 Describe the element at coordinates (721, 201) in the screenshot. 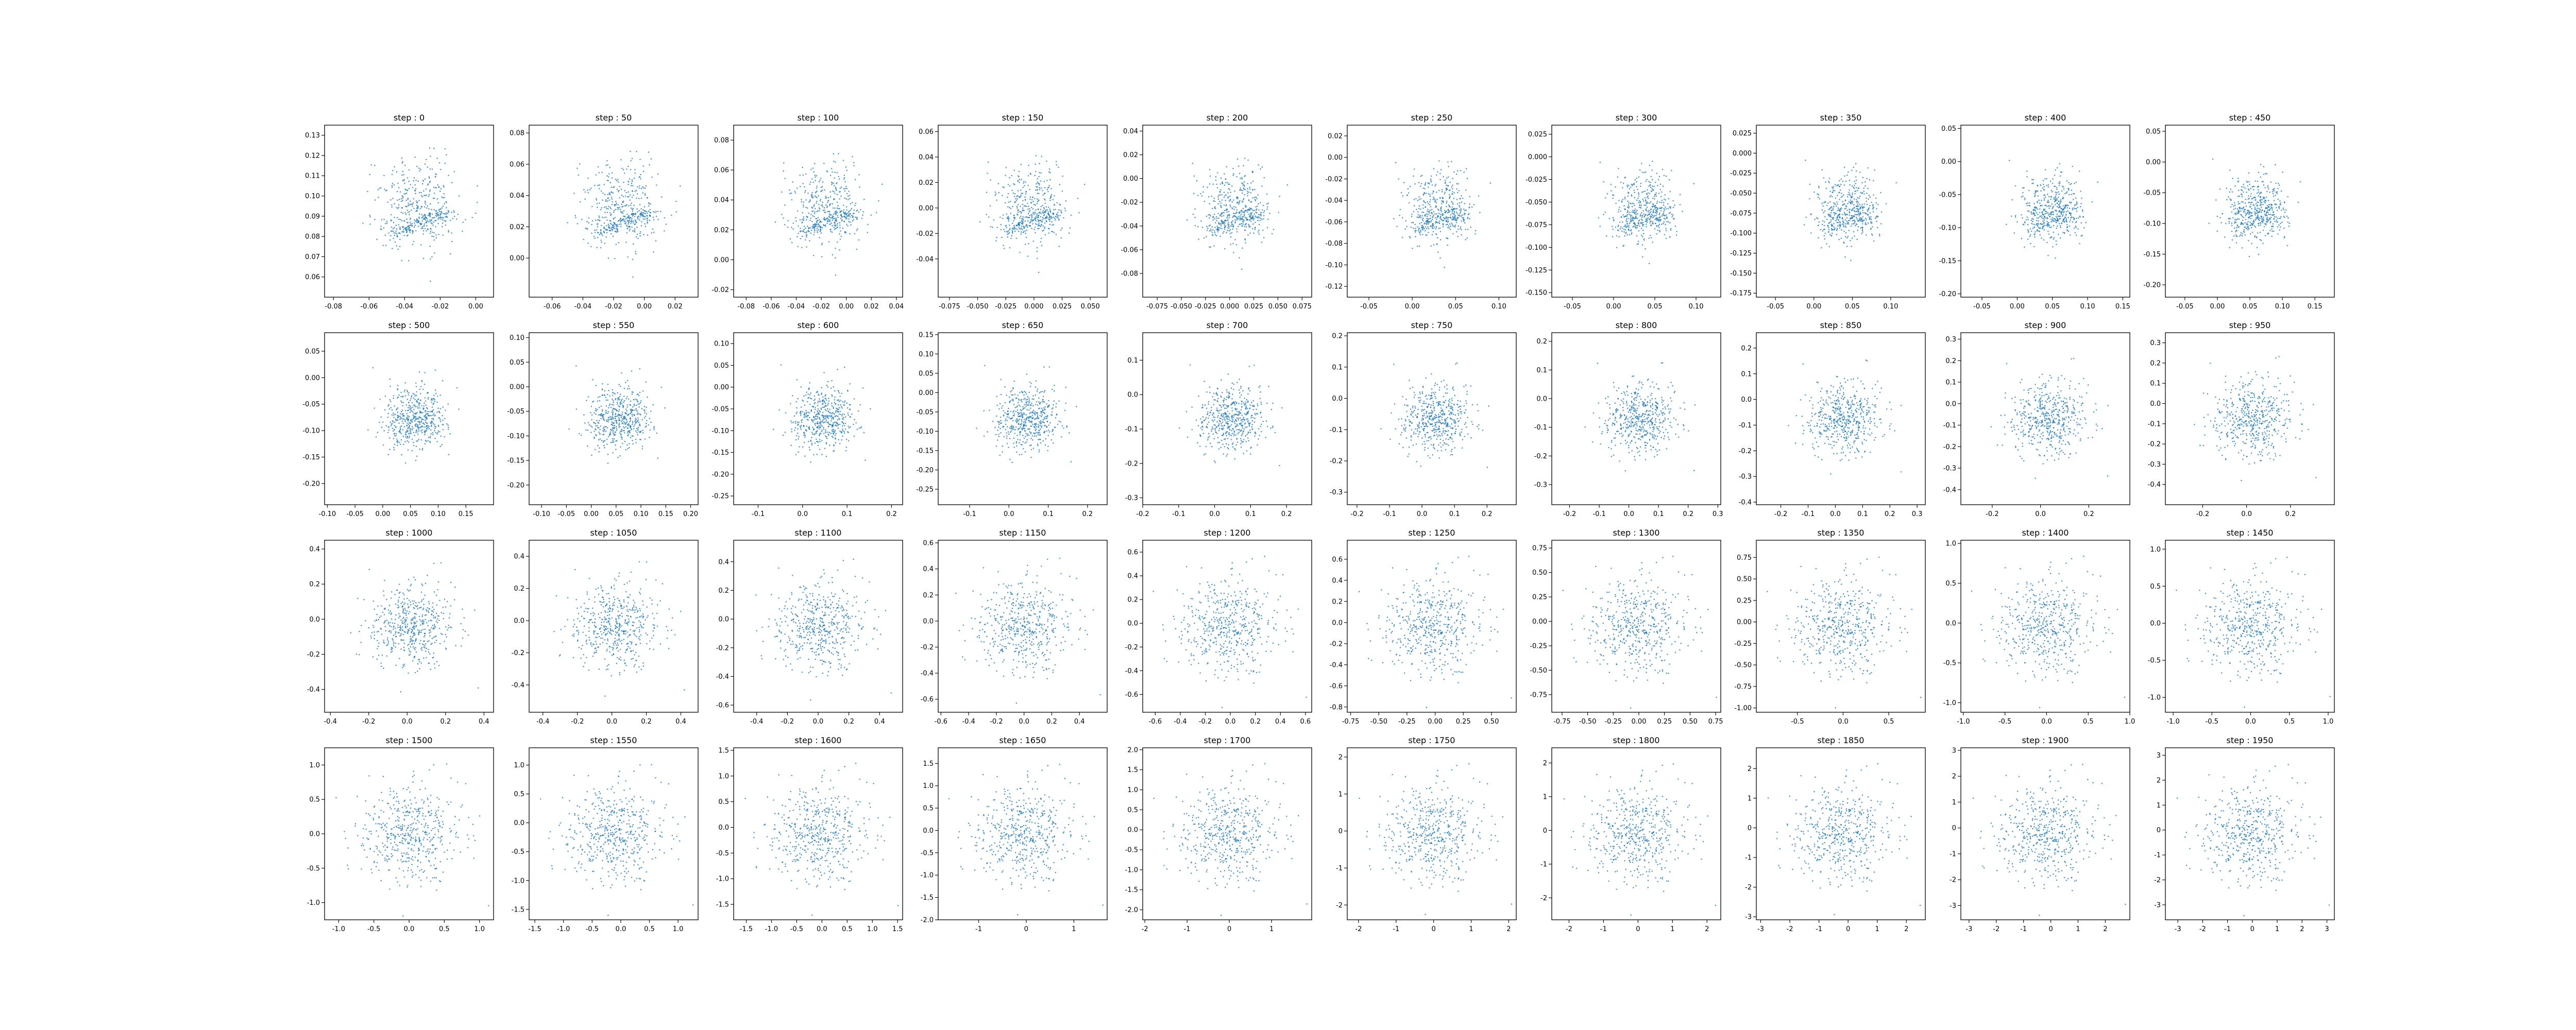

I see `y-tick-label: 0.04` at that location.